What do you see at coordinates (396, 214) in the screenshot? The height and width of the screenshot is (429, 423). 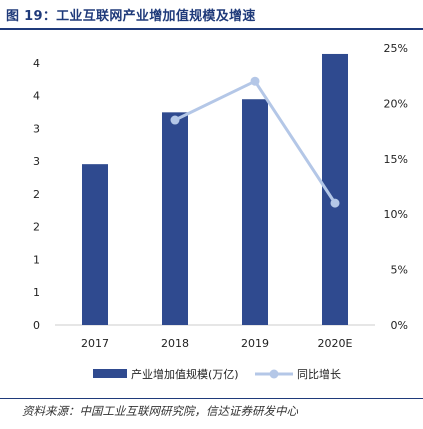 I see `right-tick-label: 10%` at bounding box center [396, 214].